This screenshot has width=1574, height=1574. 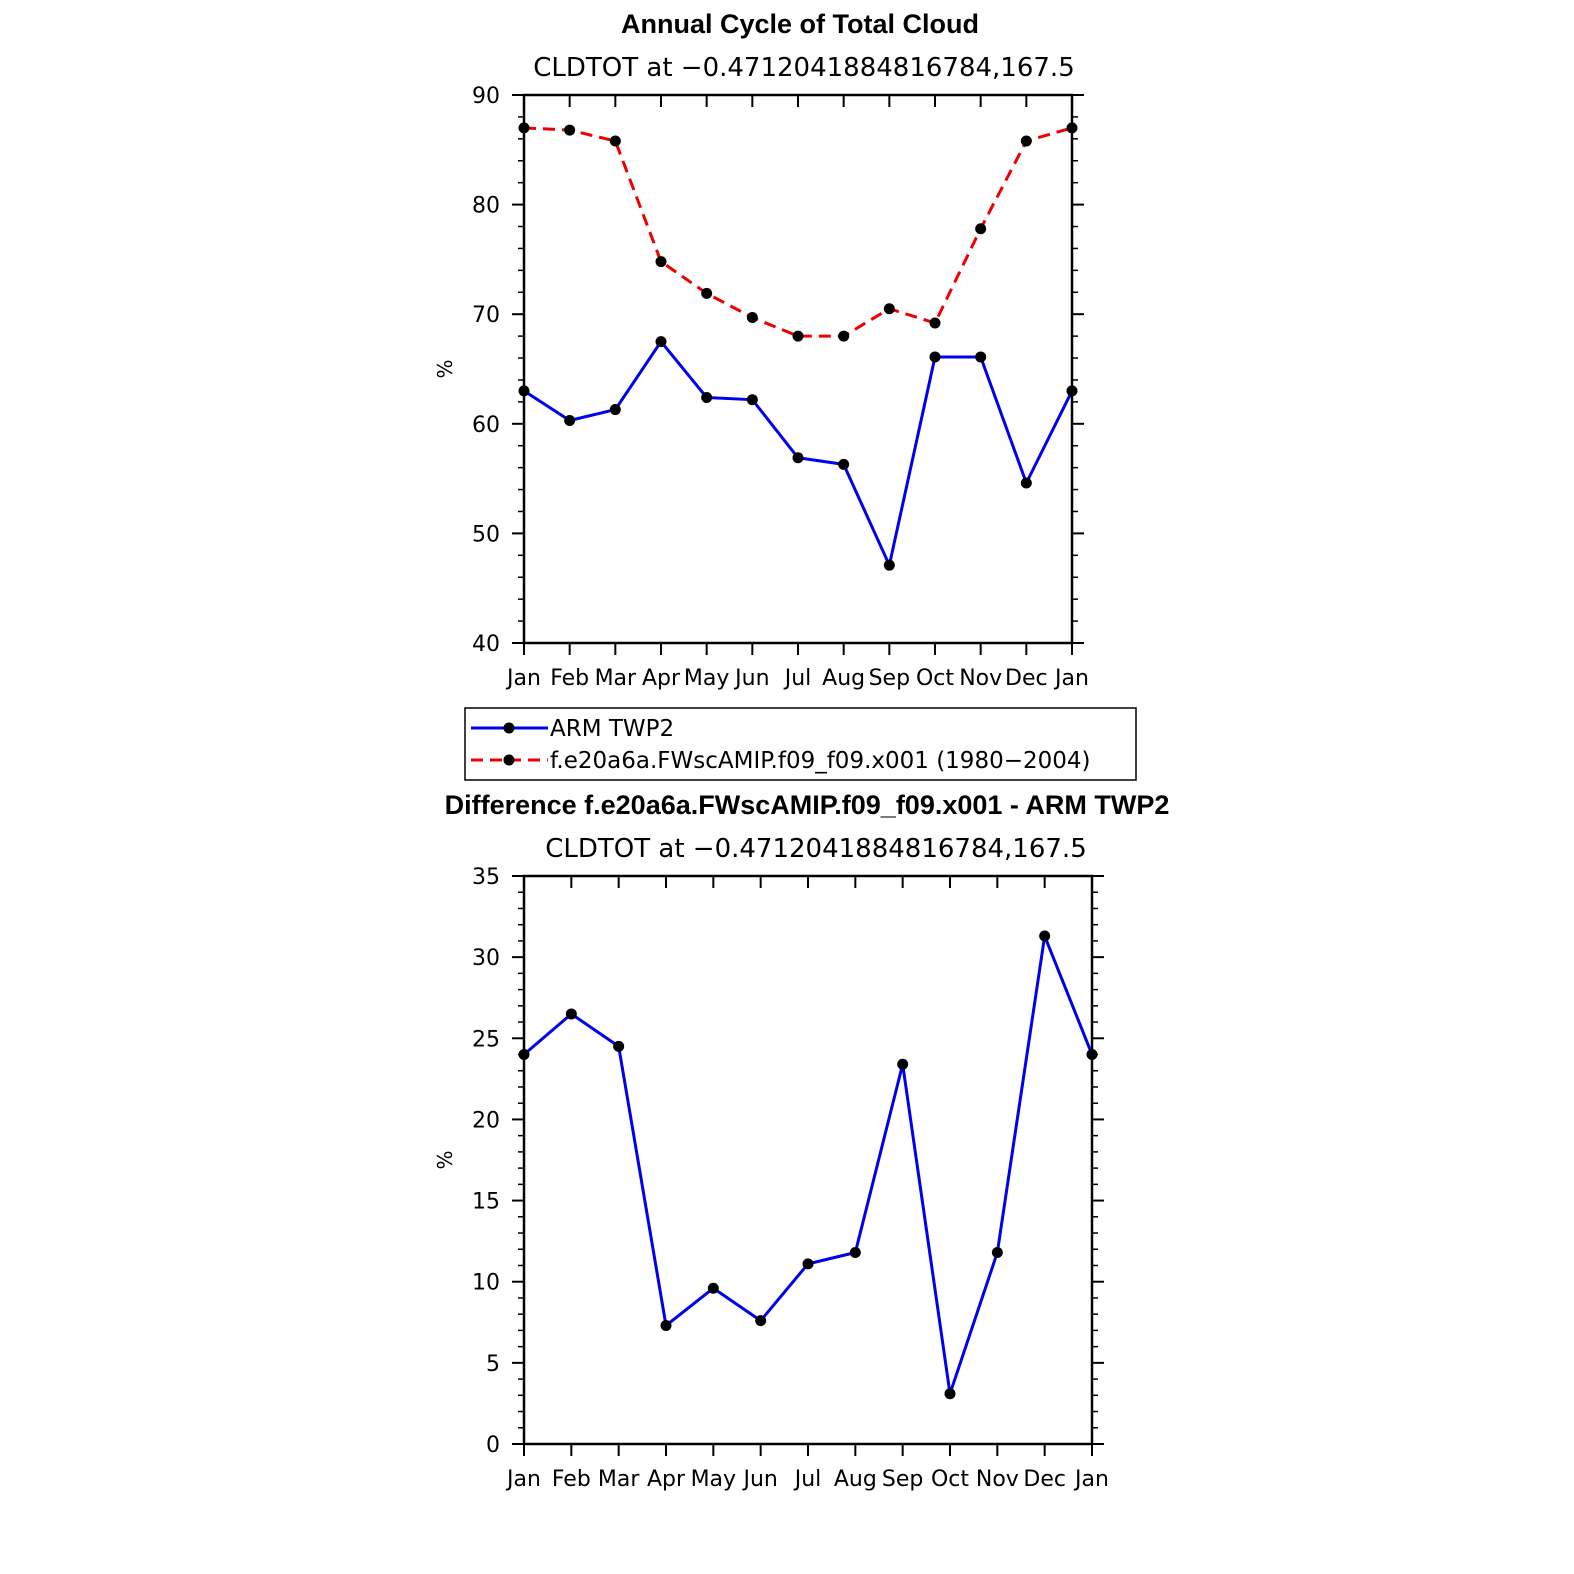 I want to click on top-chart-xtick-label: Jul, so click(x=797, y=678).